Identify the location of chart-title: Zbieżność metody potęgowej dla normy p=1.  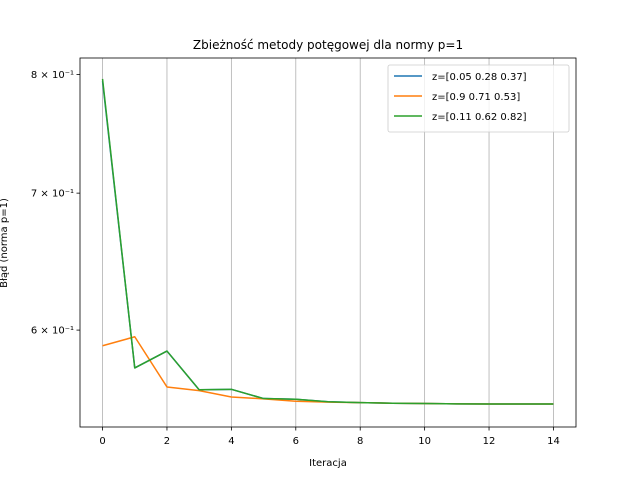
(328, 45).